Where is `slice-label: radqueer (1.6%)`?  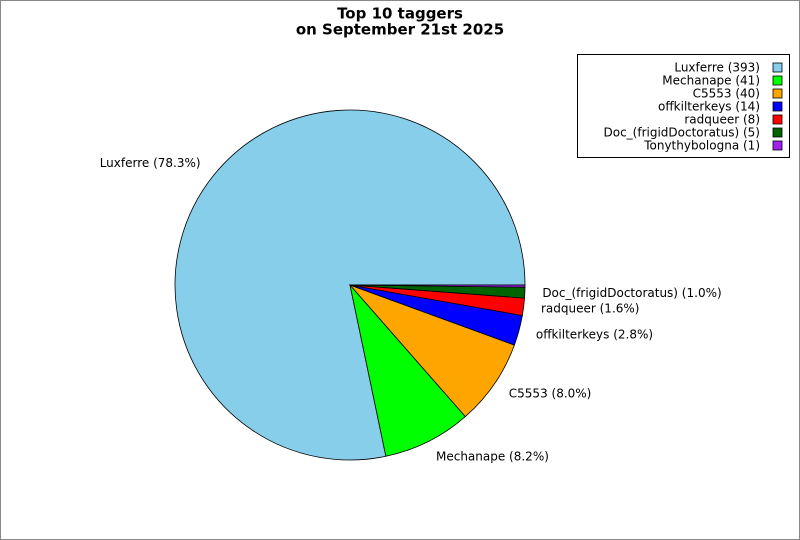 slice-label: radqueer (1.6%) is located at coordinates (590, 309).